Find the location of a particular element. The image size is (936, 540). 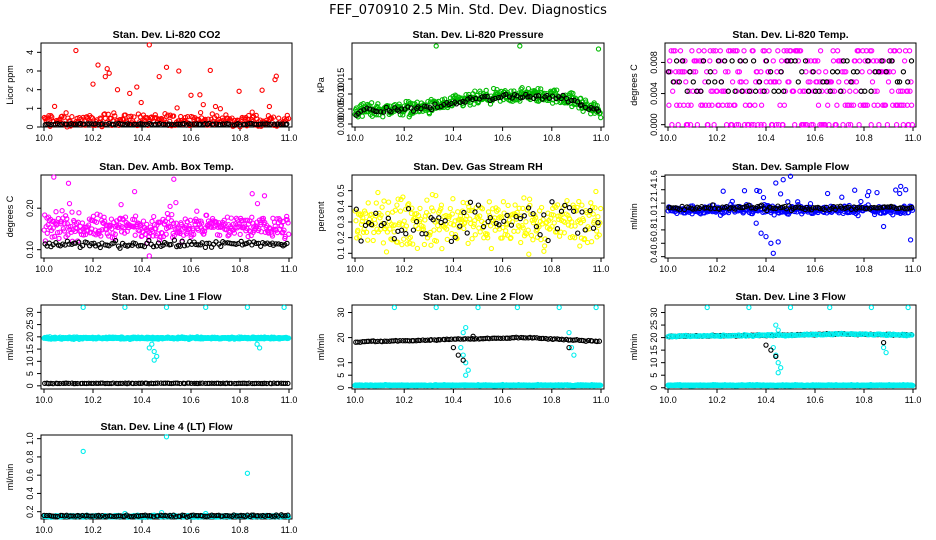

y-tick-label: 1 is located at coordinates (30, 108).